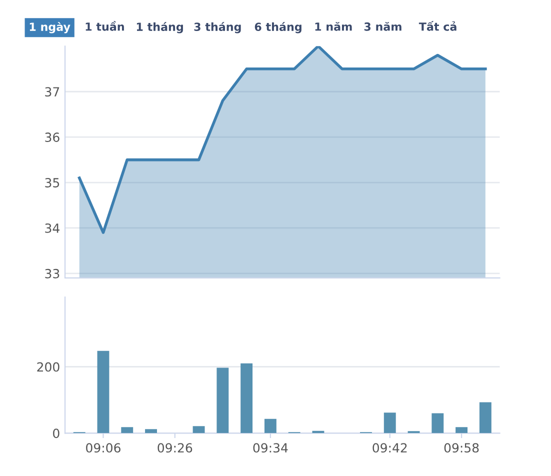 This screenshot has width=551, height=476. What do you see at coordinates (52, 183) in the screenshot?
I see `y-tick-label: 35` at bounding box center [52, 183].